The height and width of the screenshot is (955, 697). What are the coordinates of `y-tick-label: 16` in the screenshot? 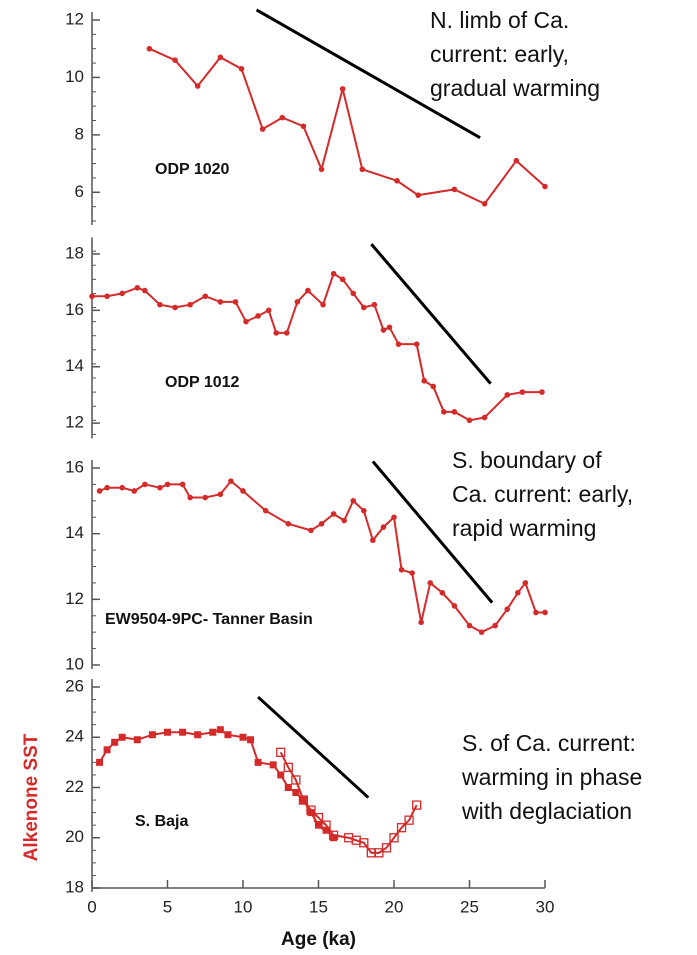 It's located at (74, 466).